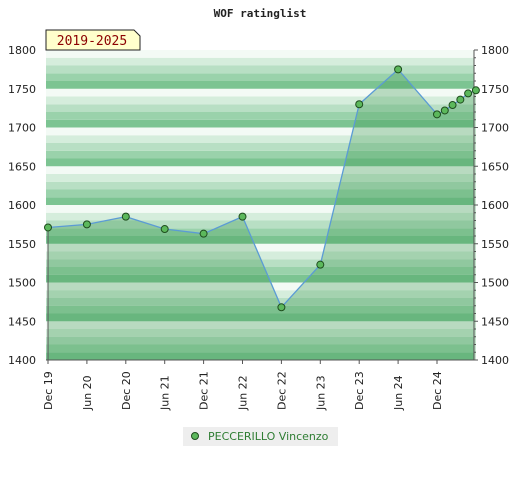 The width and height of the screenshot is (520, 480). I want to click on legend-label: PECCERILLO Vincenzo, so click(268, 436).